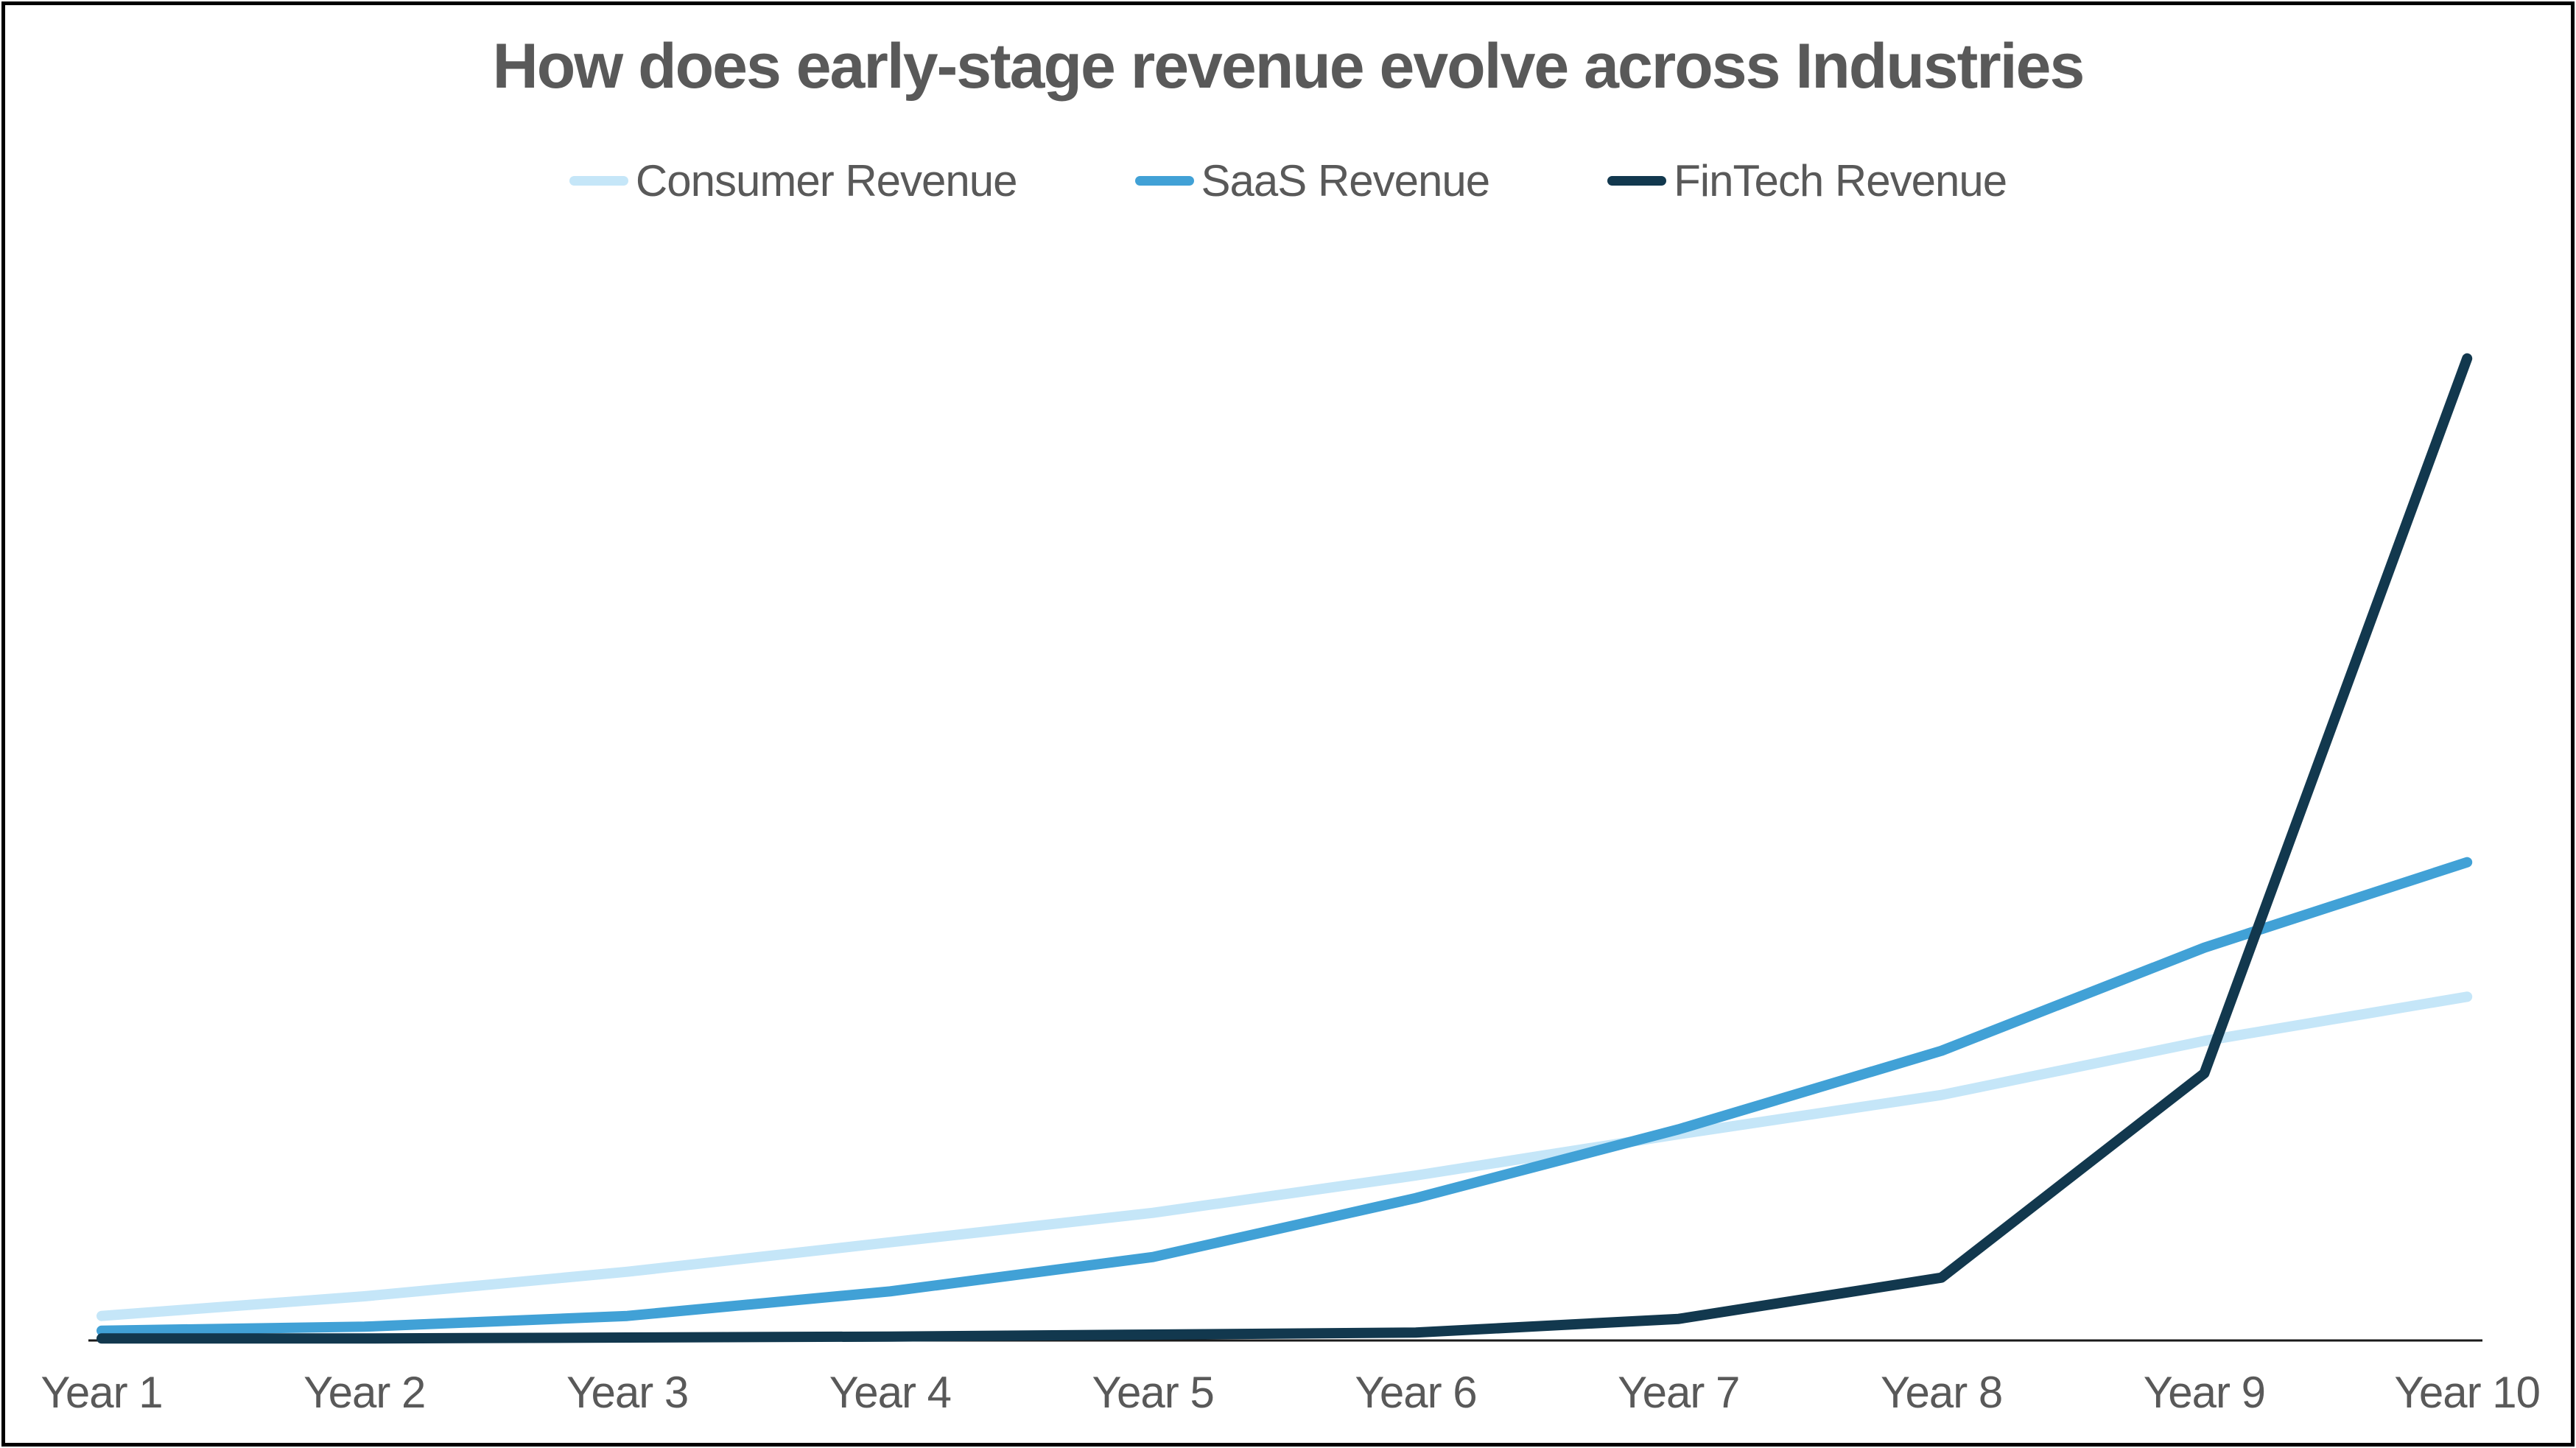 The height and width of the screenshot is (1448, 2576). I want to click on legend-label: SaaS Revenue, so click(1346, 180).